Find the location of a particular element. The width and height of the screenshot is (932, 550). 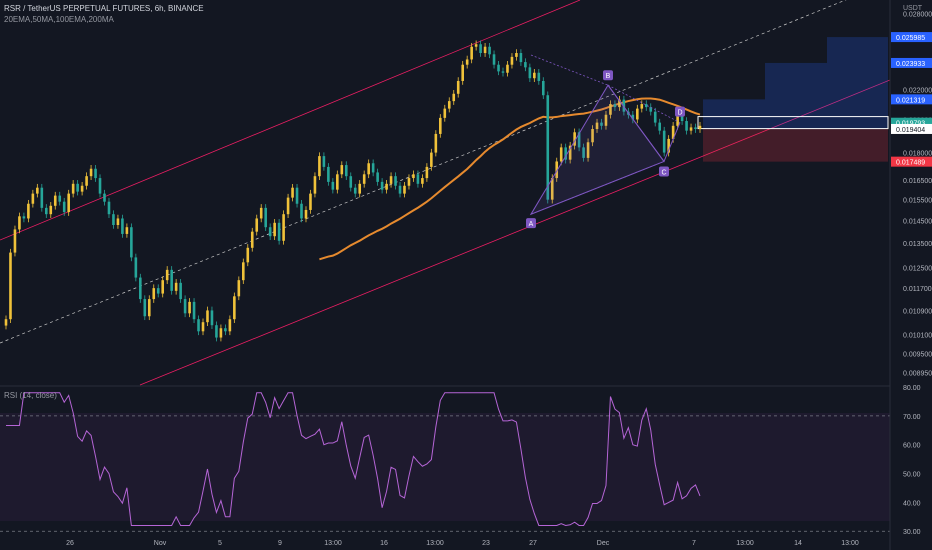

pattern-label-c-bg is located at coordinates (664, 171).